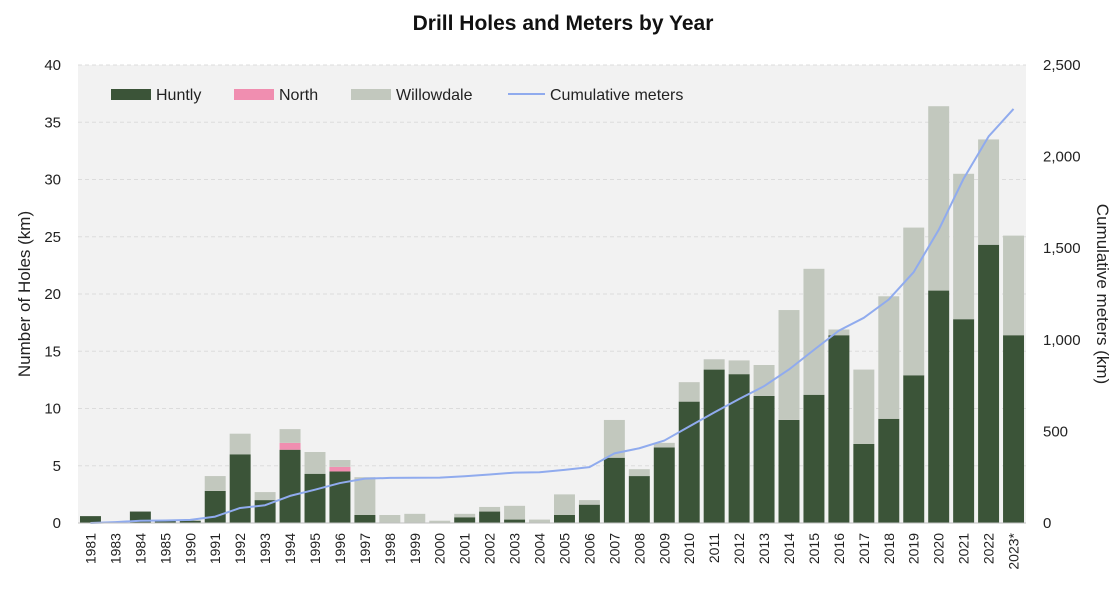  I want to click on x-tick-label: 2013, so click(764, 548).